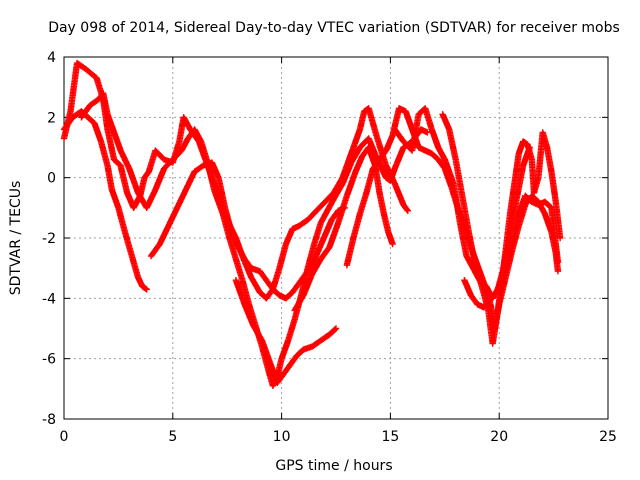  Describe the element at coordinates (51, 58) in the screenshot. I see `y-tick-label: 4` at that location.